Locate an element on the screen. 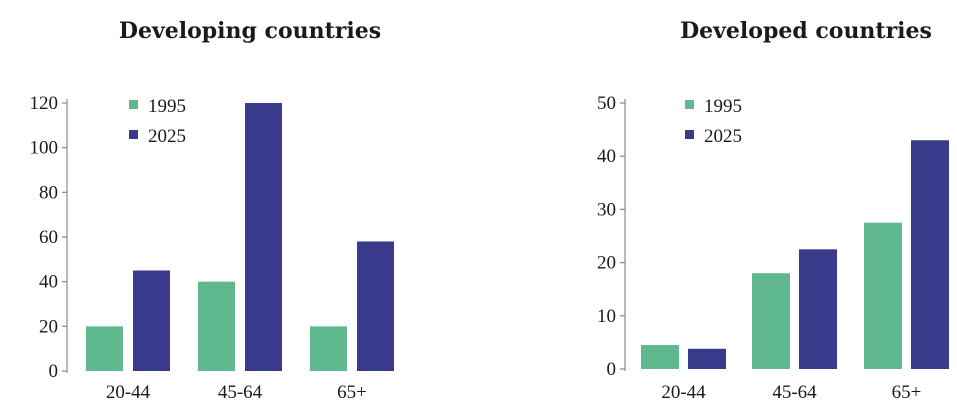  y-tick-label: 120 is located at coordinates (44, 103).